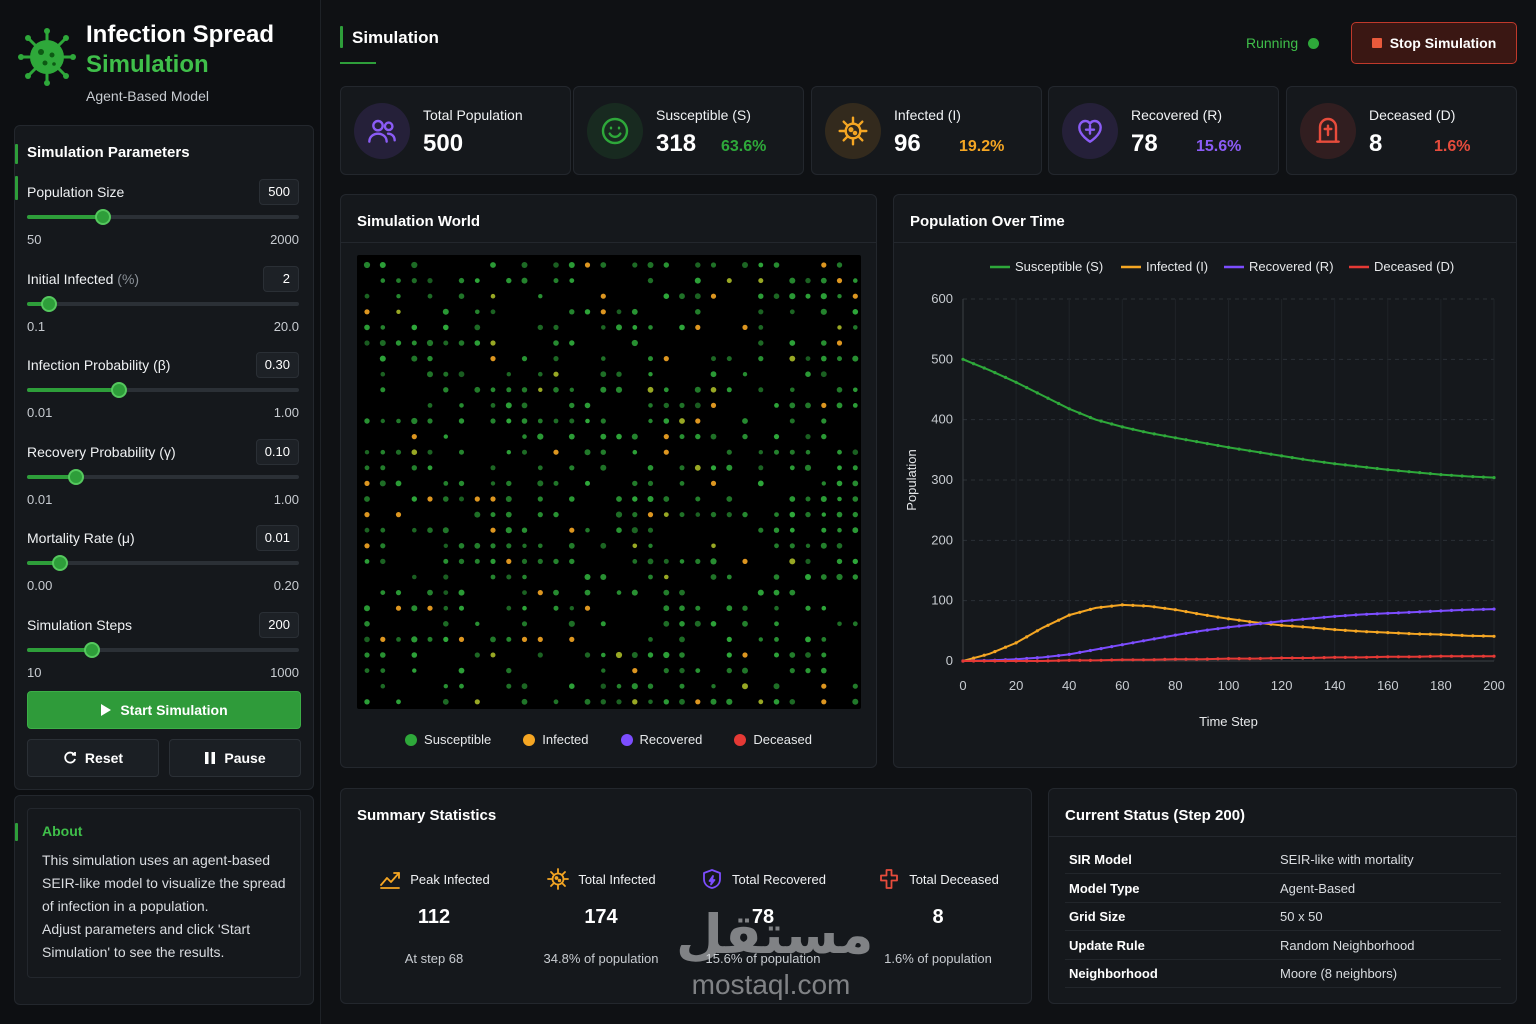 The image size is (1536, 1024). What do you see at coordinates (106, 710) in the screenshot?
I see `play-icon` at bounding box center [106, 710].